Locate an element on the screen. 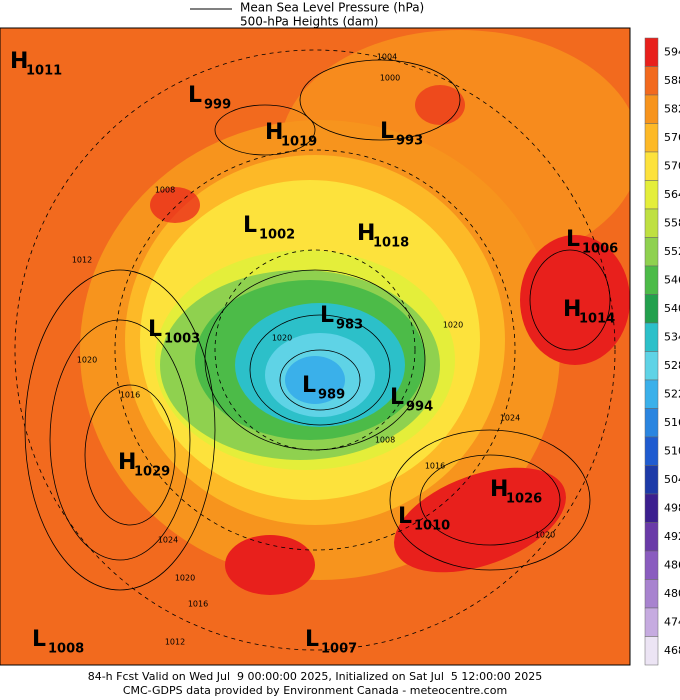 This screenshot has height=700, width=680. center-value: 1018 is located at coordinates (391, 243).